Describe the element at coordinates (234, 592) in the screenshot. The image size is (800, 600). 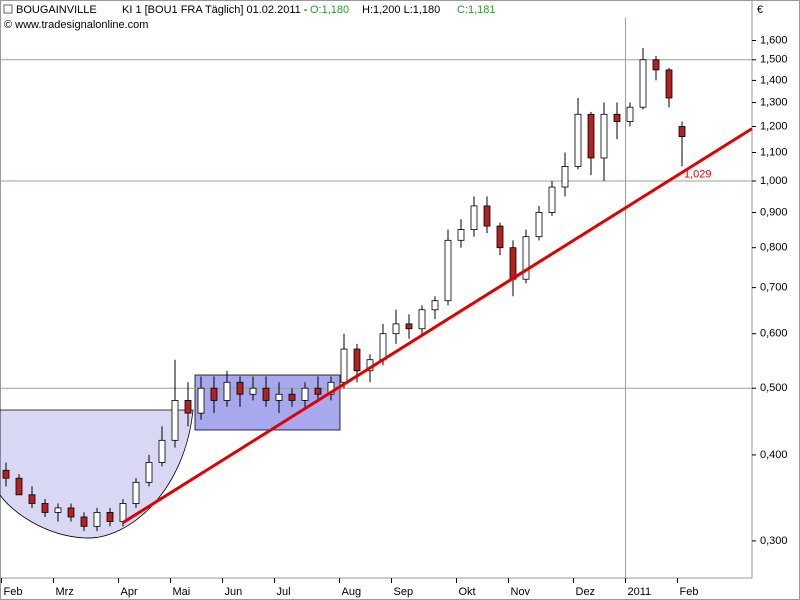
I see `x-tick-label: Jun` at that location.